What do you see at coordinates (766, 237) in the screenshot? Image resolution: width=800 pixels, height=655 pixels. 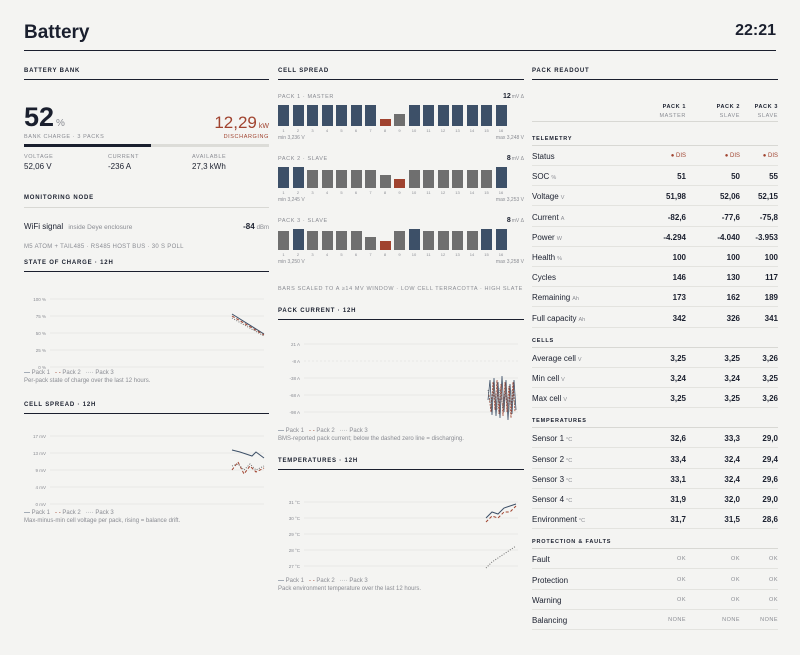 I see `readout-value: -3.953` at bounding box center [766, 237].